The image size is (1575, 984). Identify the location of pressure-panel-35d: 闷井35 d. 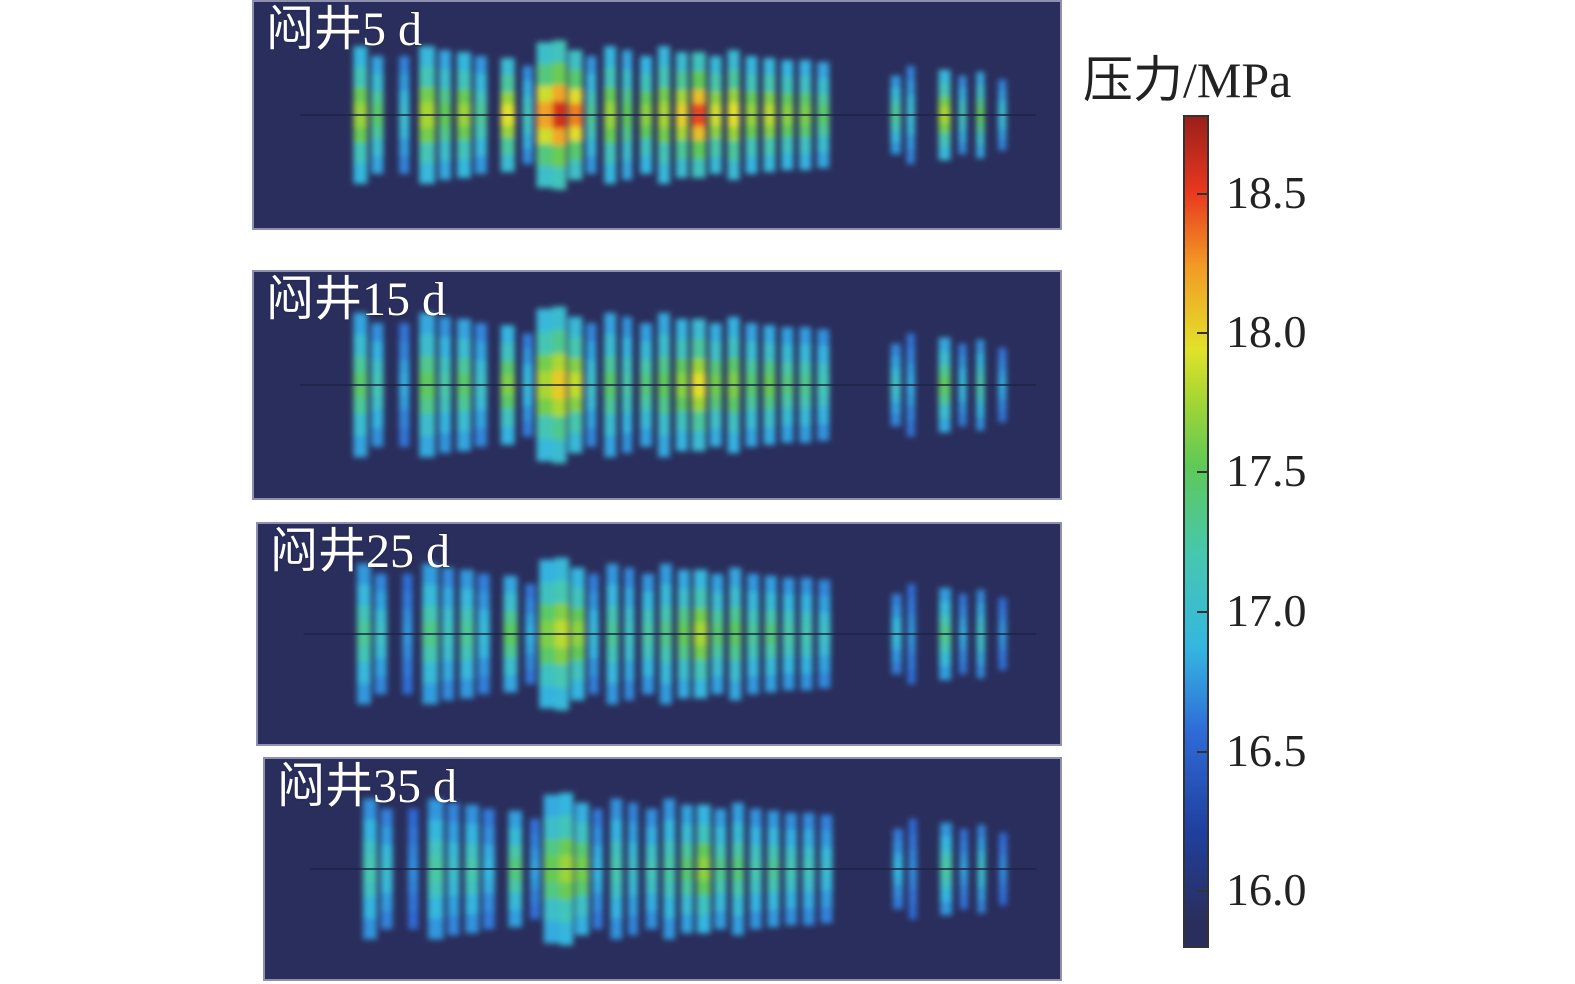
(662, 869).